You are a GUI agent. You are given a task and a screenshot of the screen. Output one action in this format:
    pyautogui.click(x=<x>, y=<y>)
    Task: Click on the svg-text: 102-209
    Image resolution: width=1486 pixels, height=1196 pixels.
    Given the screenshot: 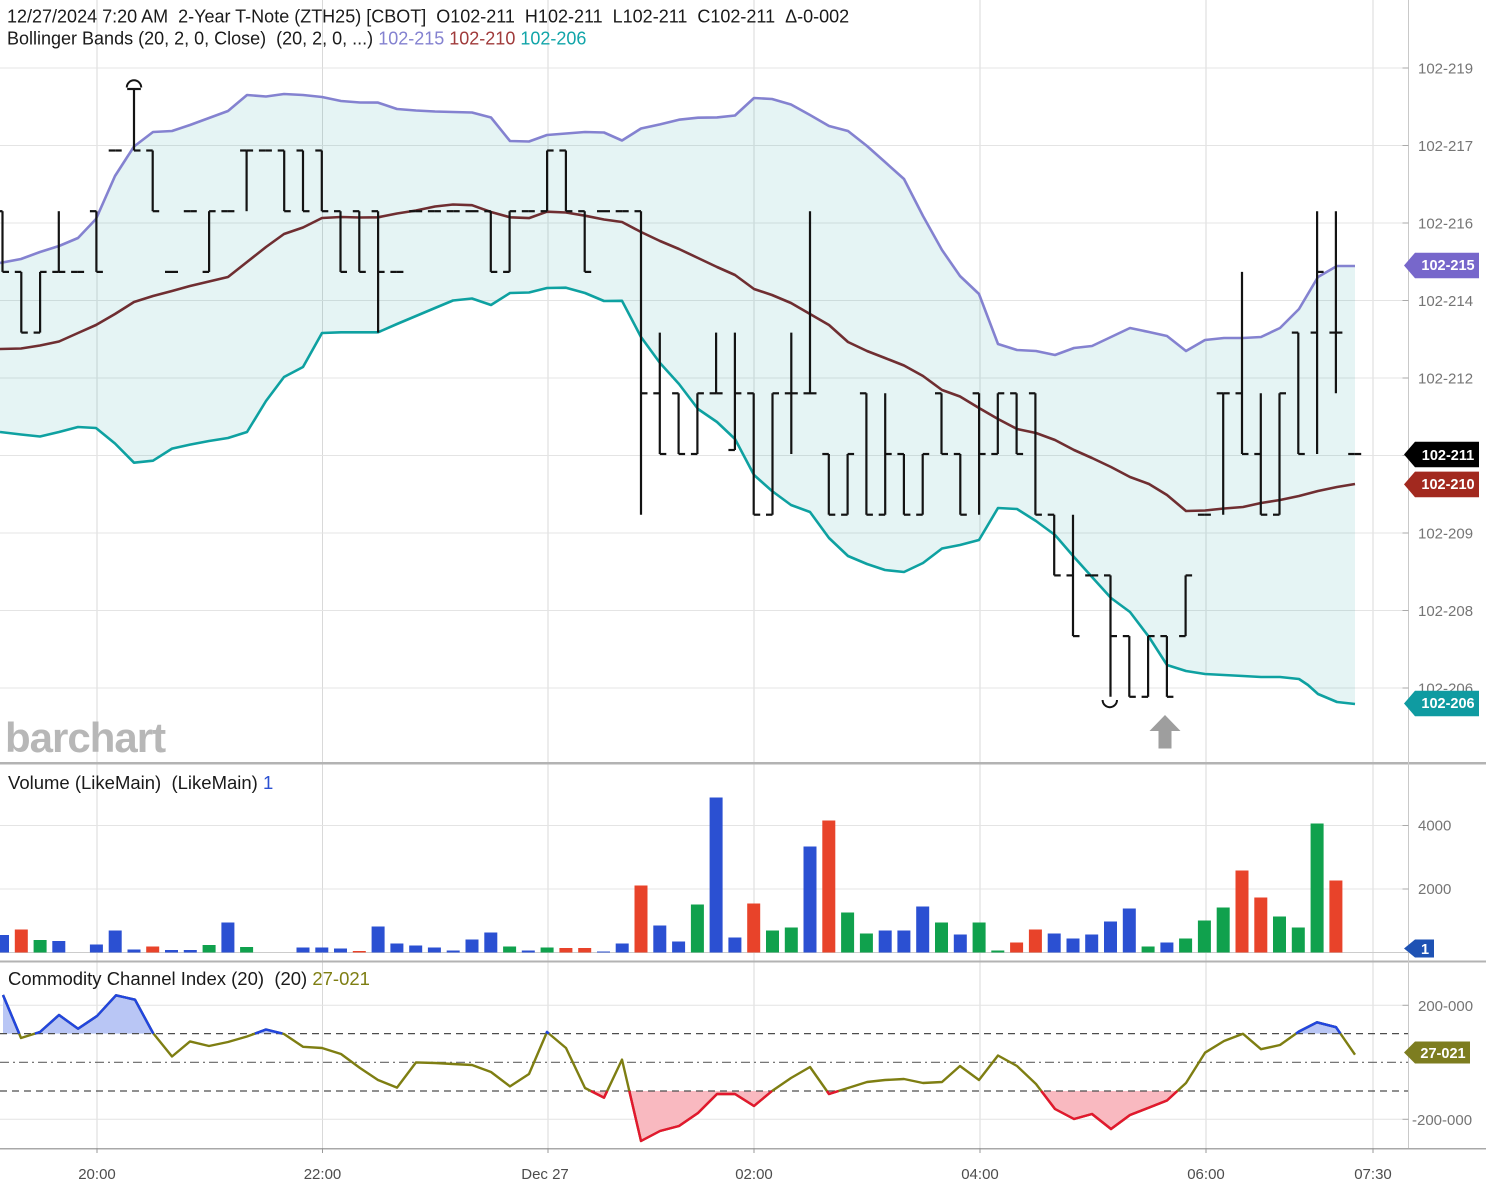 What is the action you would take?
    pyautogui.click(x=1445, y=534)
    